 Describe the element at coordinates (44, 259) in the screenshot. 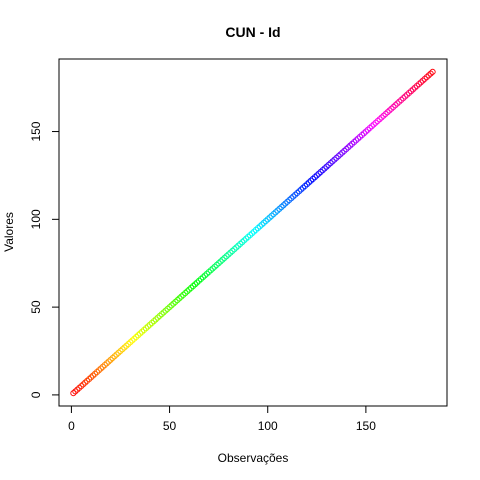

I see `y-axis: 0 50 100 150` at that location.